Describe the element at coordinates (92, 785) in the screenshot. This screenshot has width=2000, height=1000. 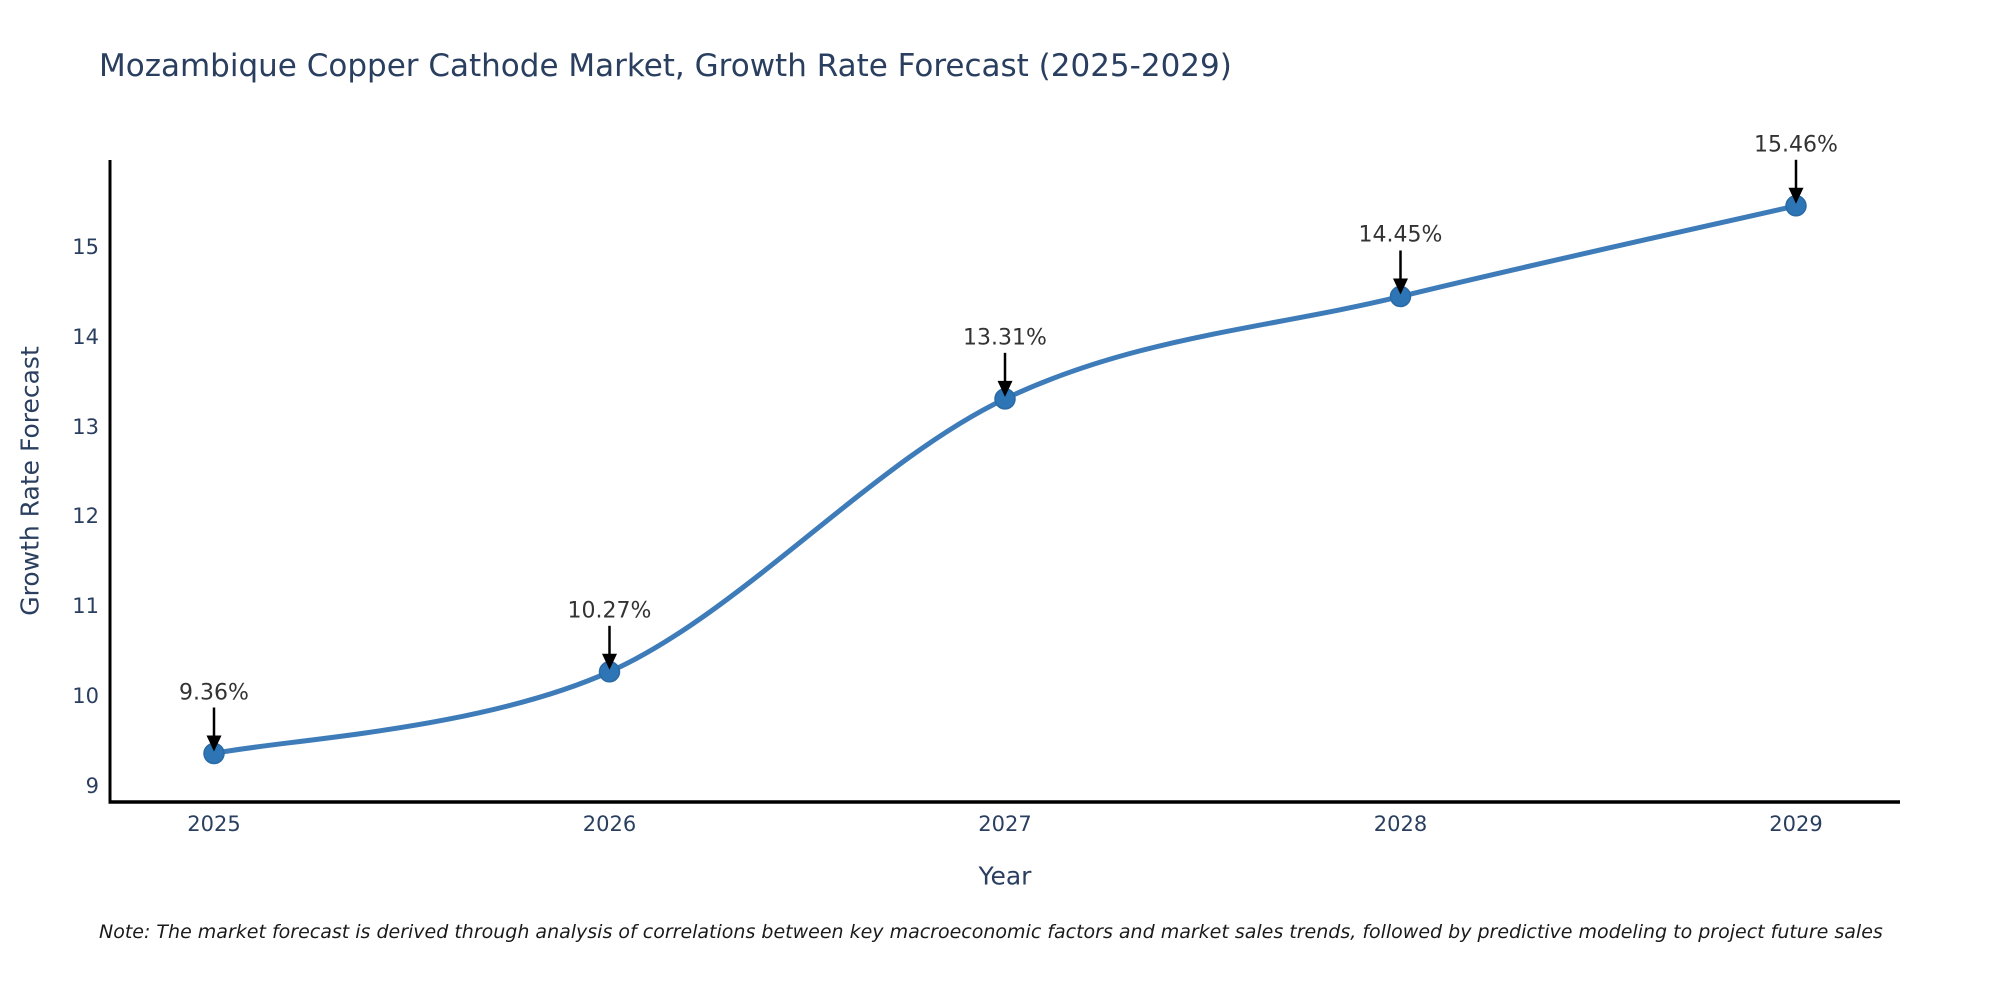
I see `y-tick-label: 9` at that location.